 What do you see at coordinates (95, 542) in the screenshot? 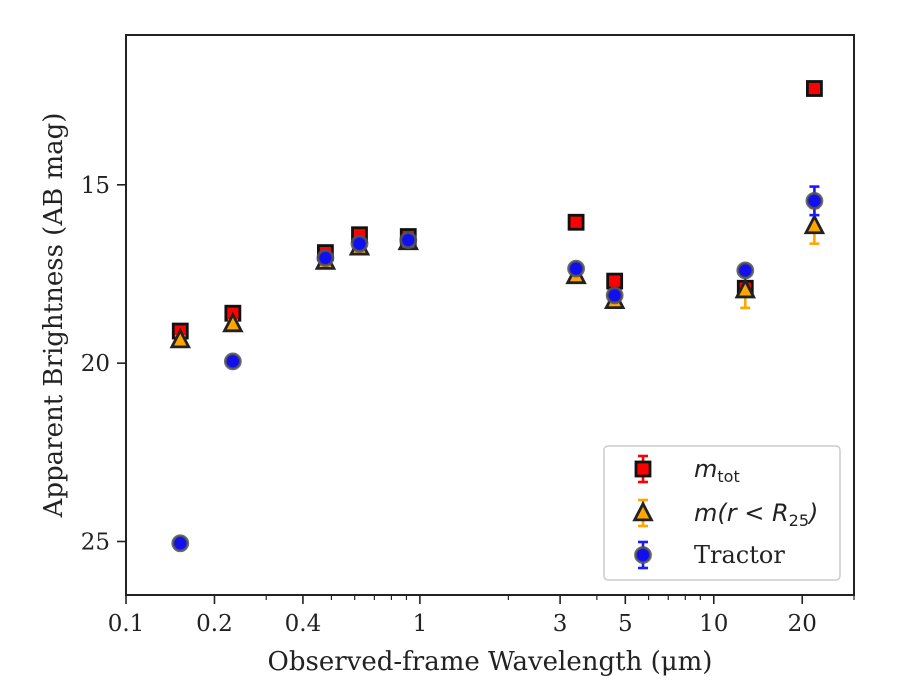
I see `y-tick-label: 25` at bounding box center [95, 542].